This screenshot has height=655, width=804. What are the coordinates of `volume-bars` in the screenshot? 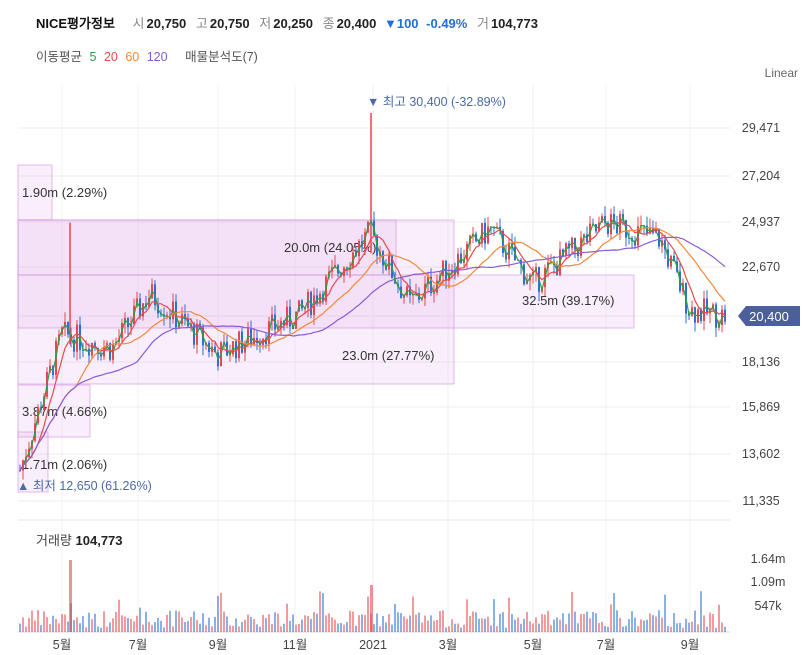 It's located at (372, 596).